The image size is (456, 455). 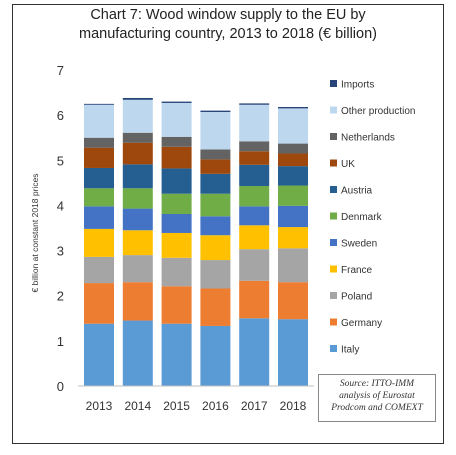 I want to click on legend-label: Poland, so click(x=356, y=297).